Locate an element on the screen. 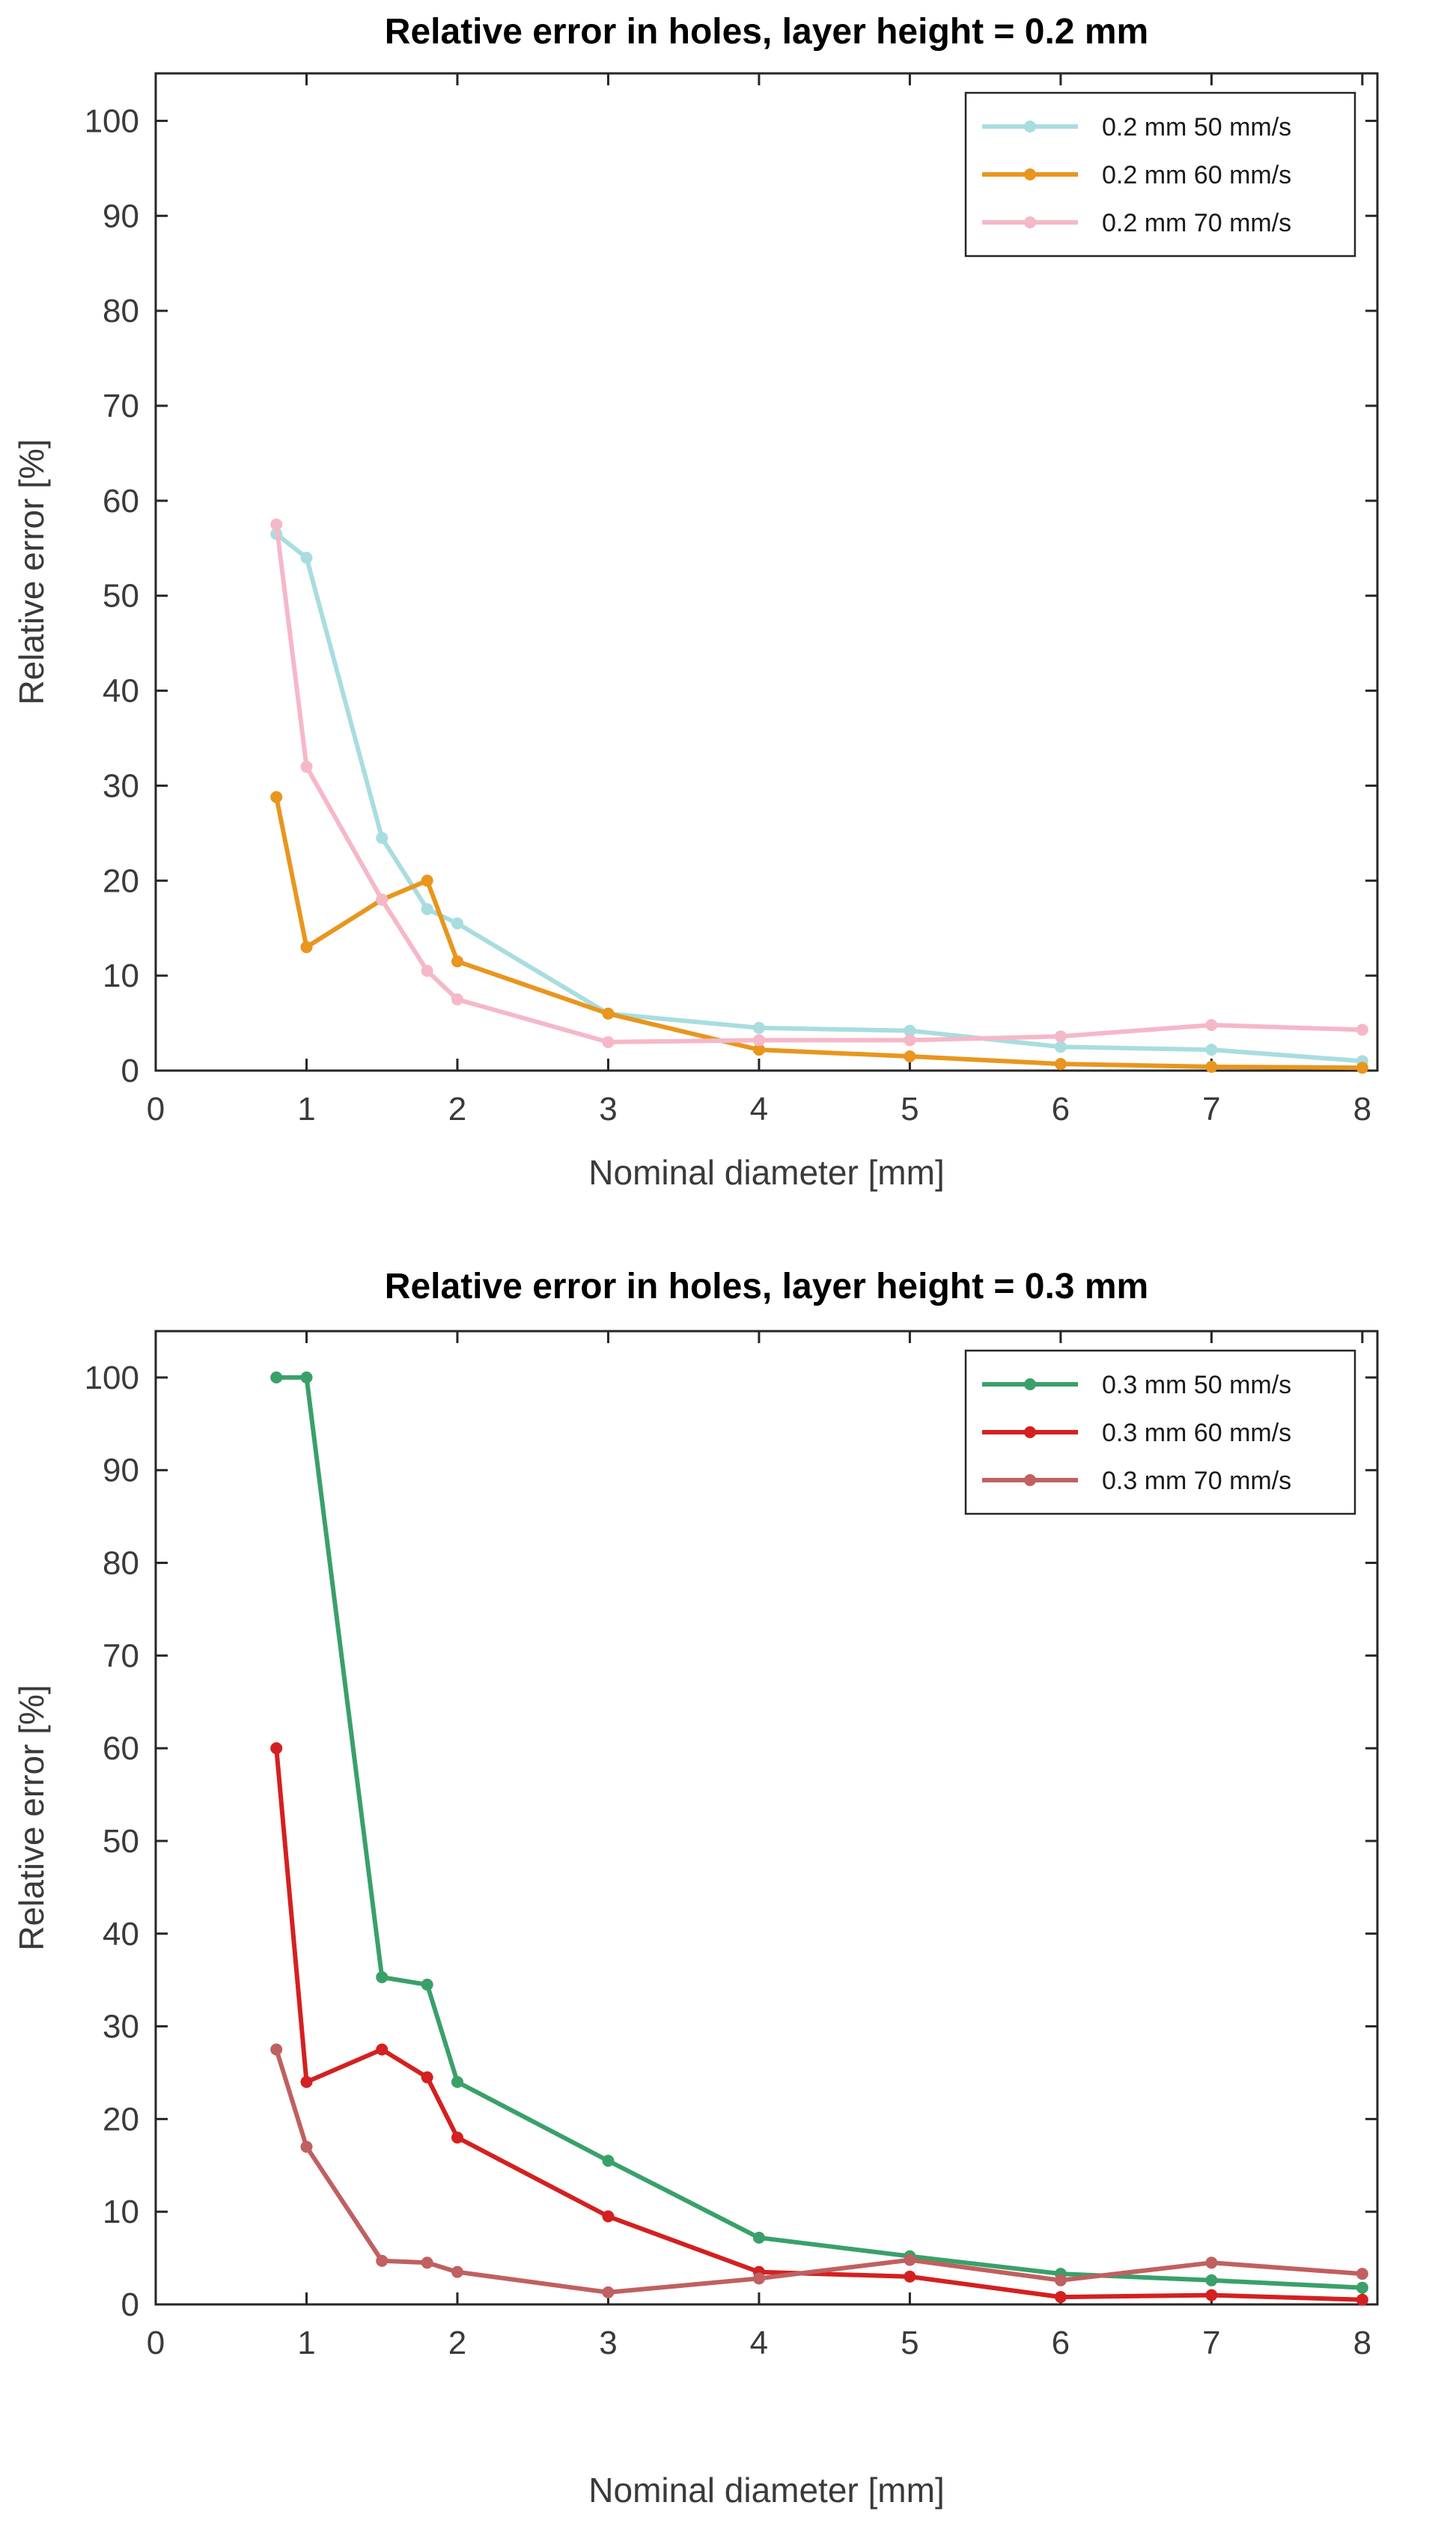  y-tick-label: 60 is located at coordinates (121, 501).